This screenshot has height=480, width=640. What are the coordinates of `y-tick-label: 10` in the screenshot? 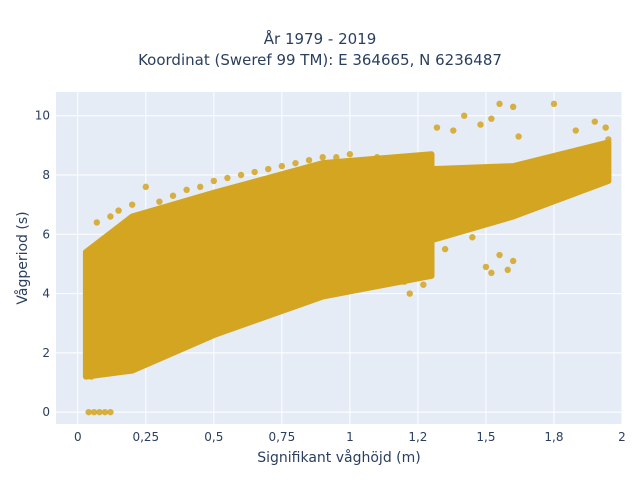 It's located at (42, 116).